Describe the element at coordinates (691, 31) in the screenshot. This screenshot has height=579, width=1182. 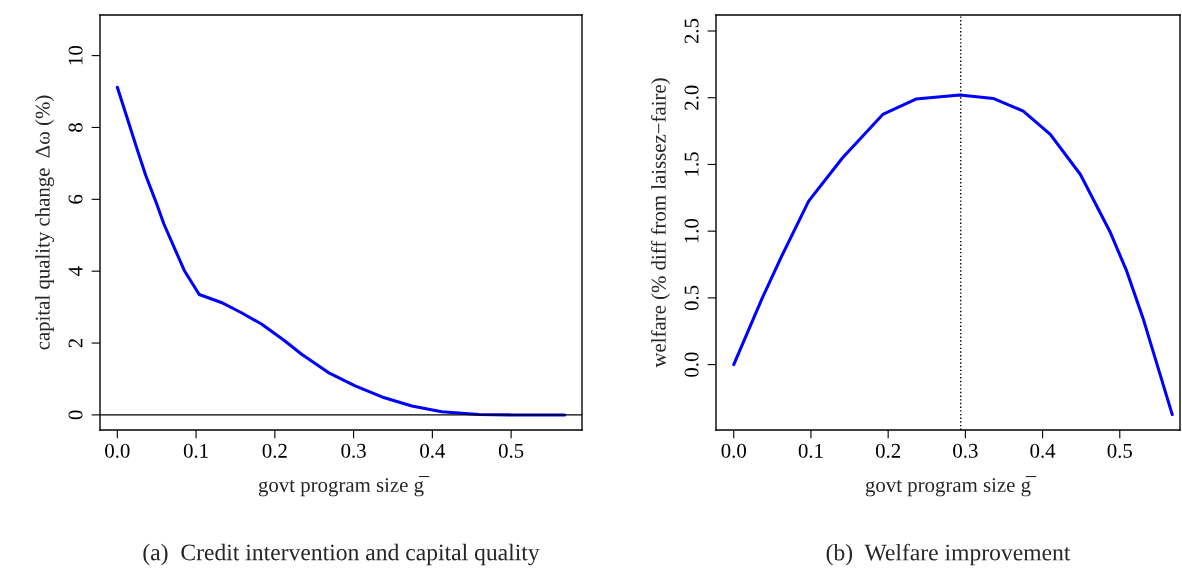
I see `y-tick-label: 2.5` at that location.